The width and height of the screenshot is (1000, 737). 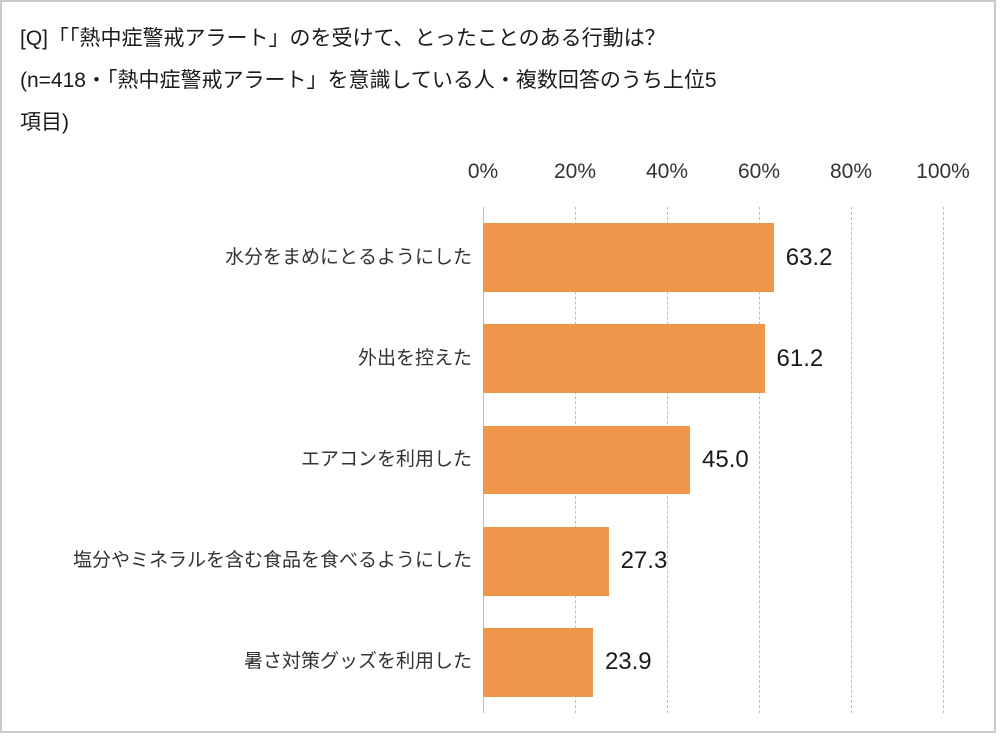 What do you see at coordinates (800, 358) in the screenshot?
I see `bar-value-label: 61.2` at bounding box center [800, 358].